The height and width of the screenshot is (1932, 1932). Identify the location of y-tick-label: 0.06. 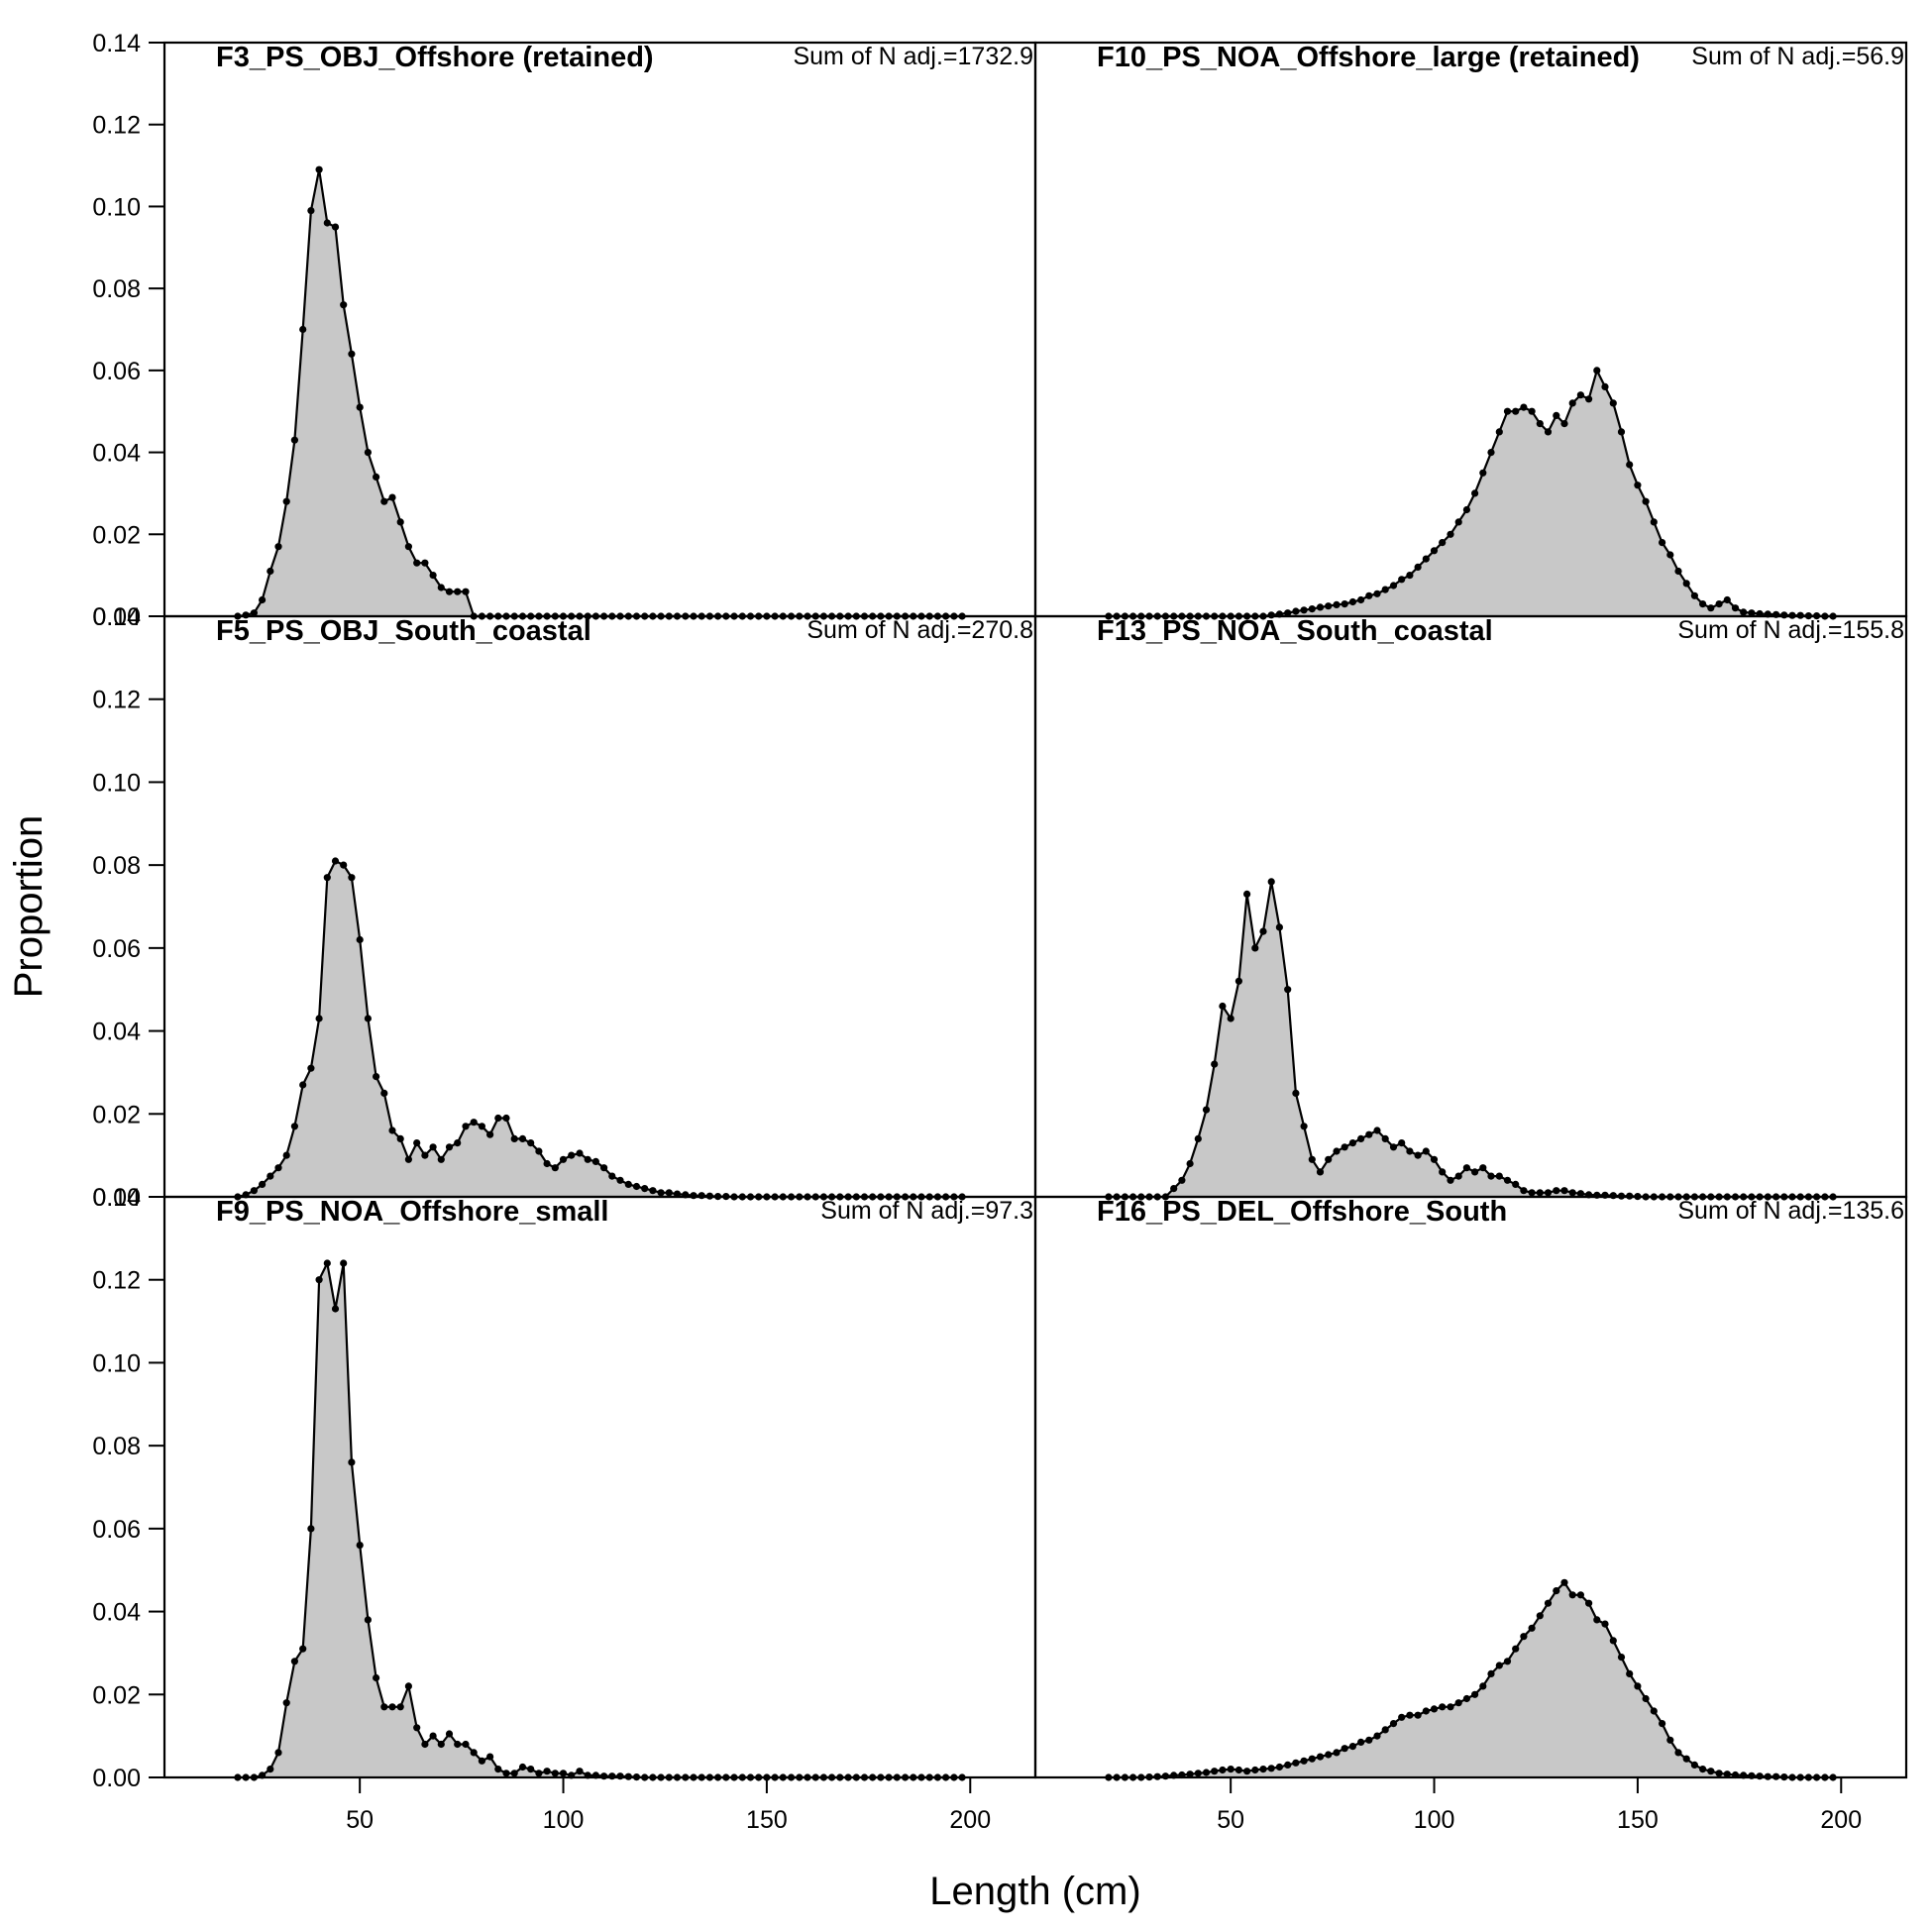
(116, 1530).